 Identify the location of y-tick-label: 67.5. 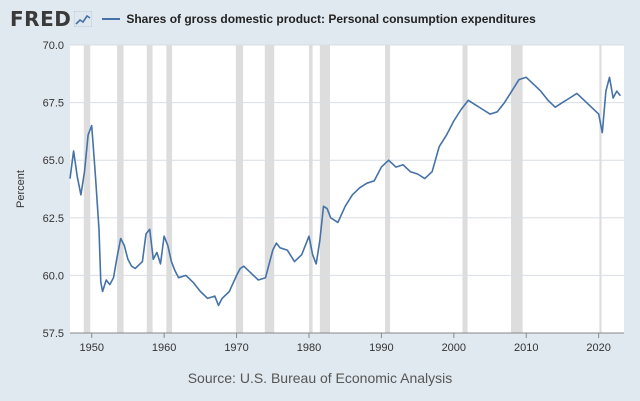
(53, 104).